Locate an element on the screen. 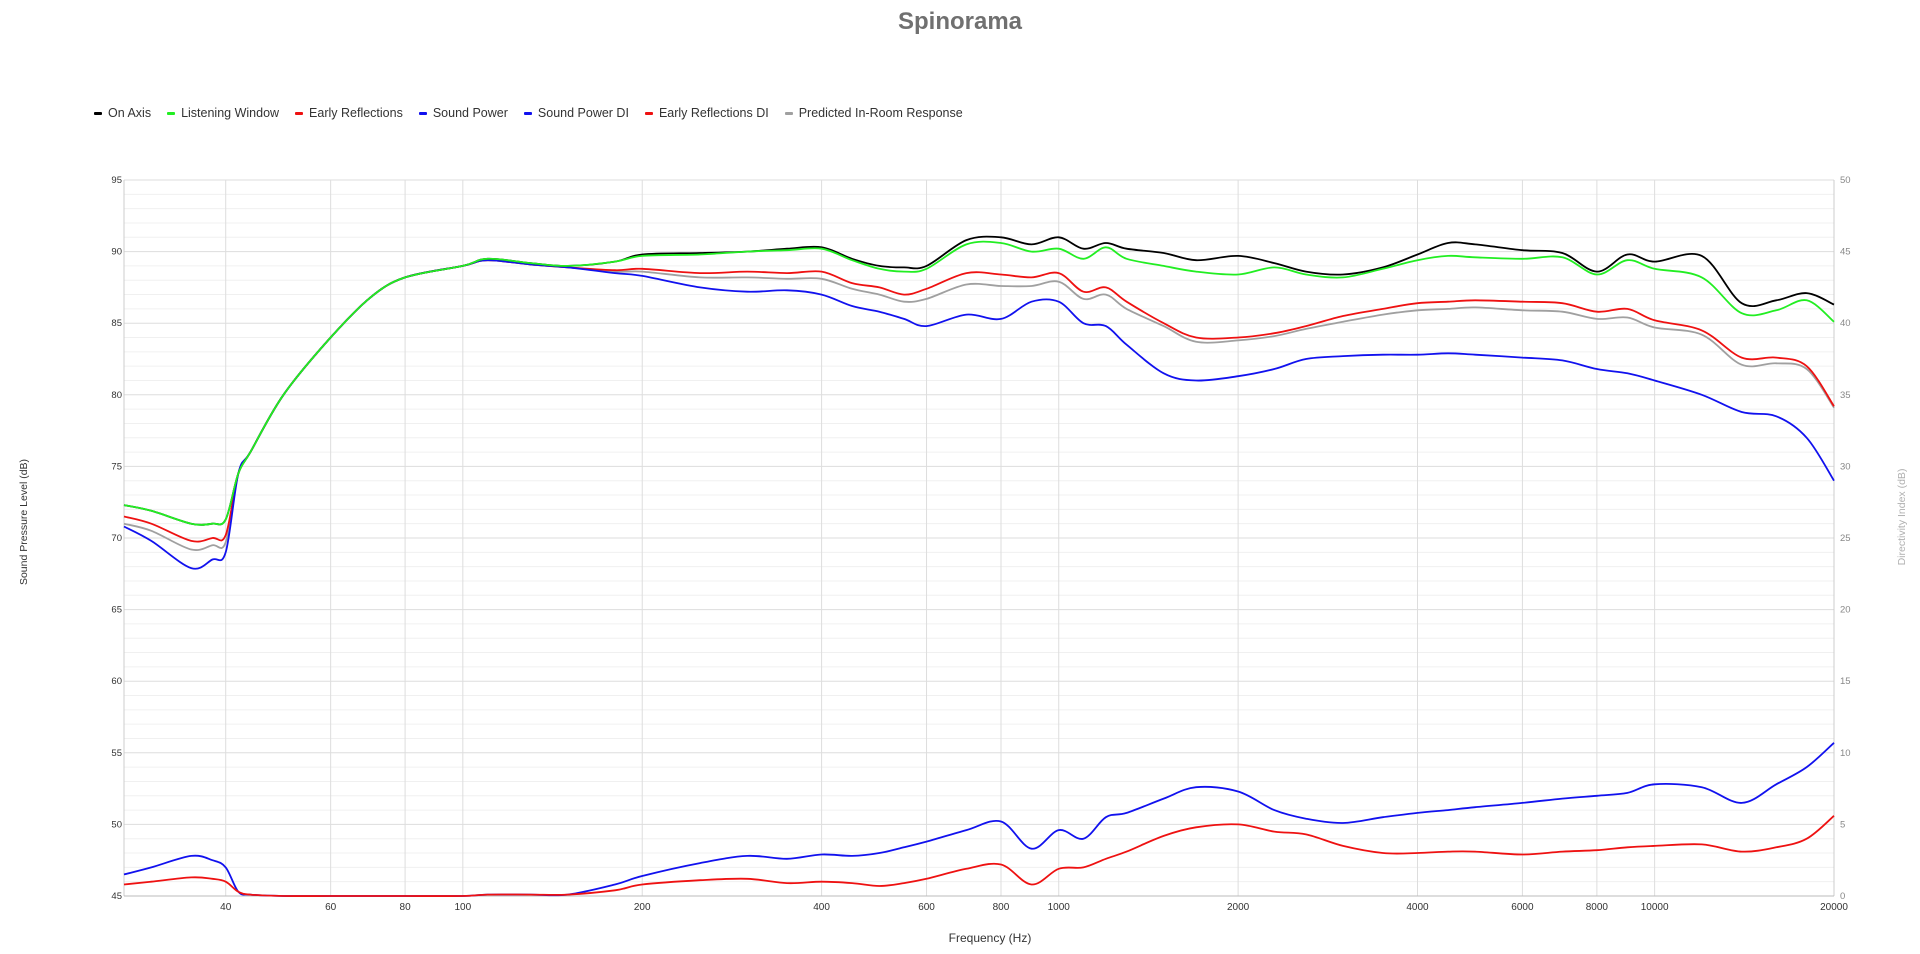 The height and width of the screenshot is (954, 1920). x-tick-label: 8000 is located at coordinates (1597, 907).